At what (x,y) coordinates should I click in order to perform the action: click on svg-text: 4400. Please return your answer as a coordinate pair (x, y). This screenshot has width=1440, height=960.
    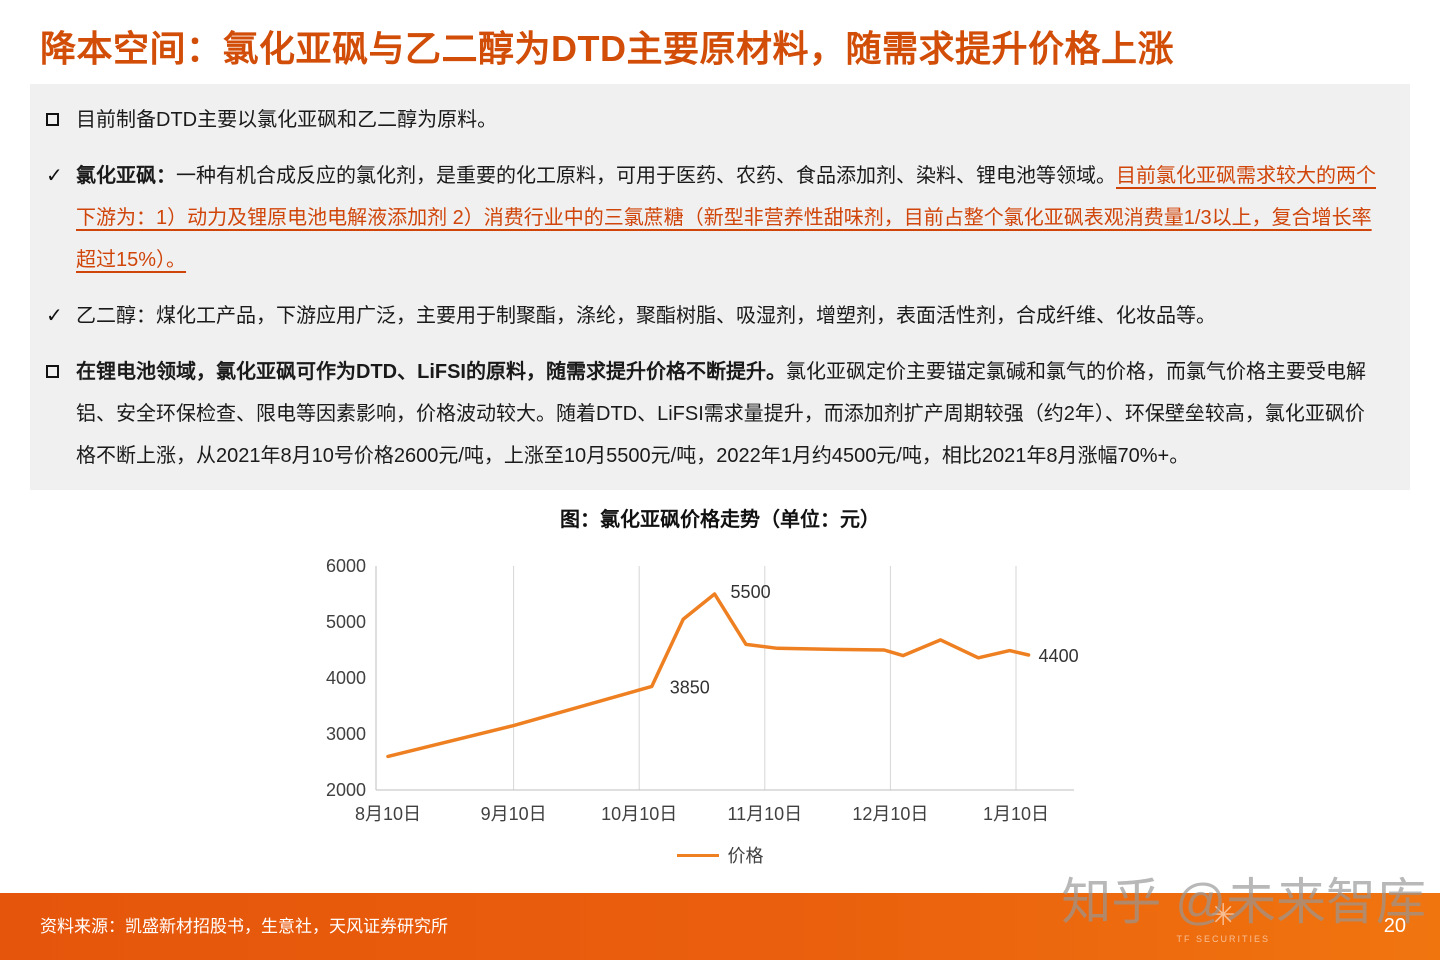
    Looking at the image, I should click on (1059, 656).